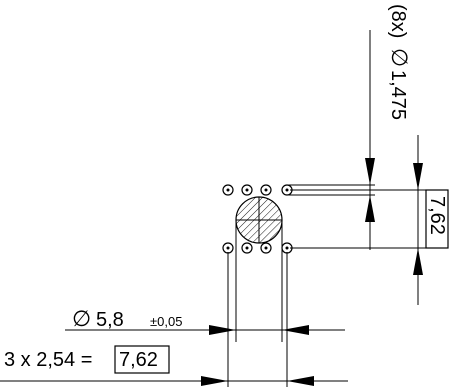 The image size is (468, 387). Describe the element at coordinates (399, 57) in the screenshot. I see `hole-diameter-symbol: ∅` at that location.